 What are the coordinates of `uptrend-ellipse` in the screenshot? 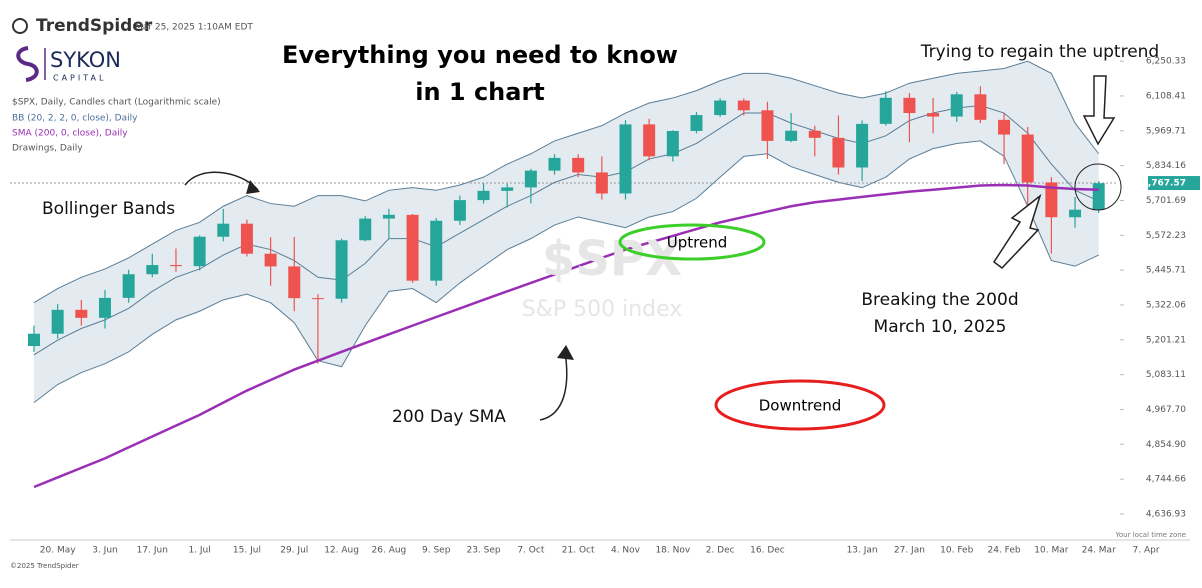 It's located at (692, 242).